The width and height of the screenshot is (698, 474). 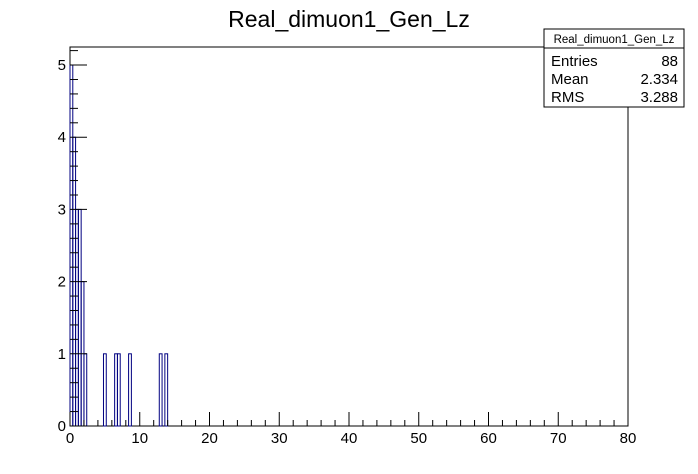 What do you see at coordinates (570, 79) in the screenshot?
I see `stats-mean-label: Mean` at bounding box center [570, 79].